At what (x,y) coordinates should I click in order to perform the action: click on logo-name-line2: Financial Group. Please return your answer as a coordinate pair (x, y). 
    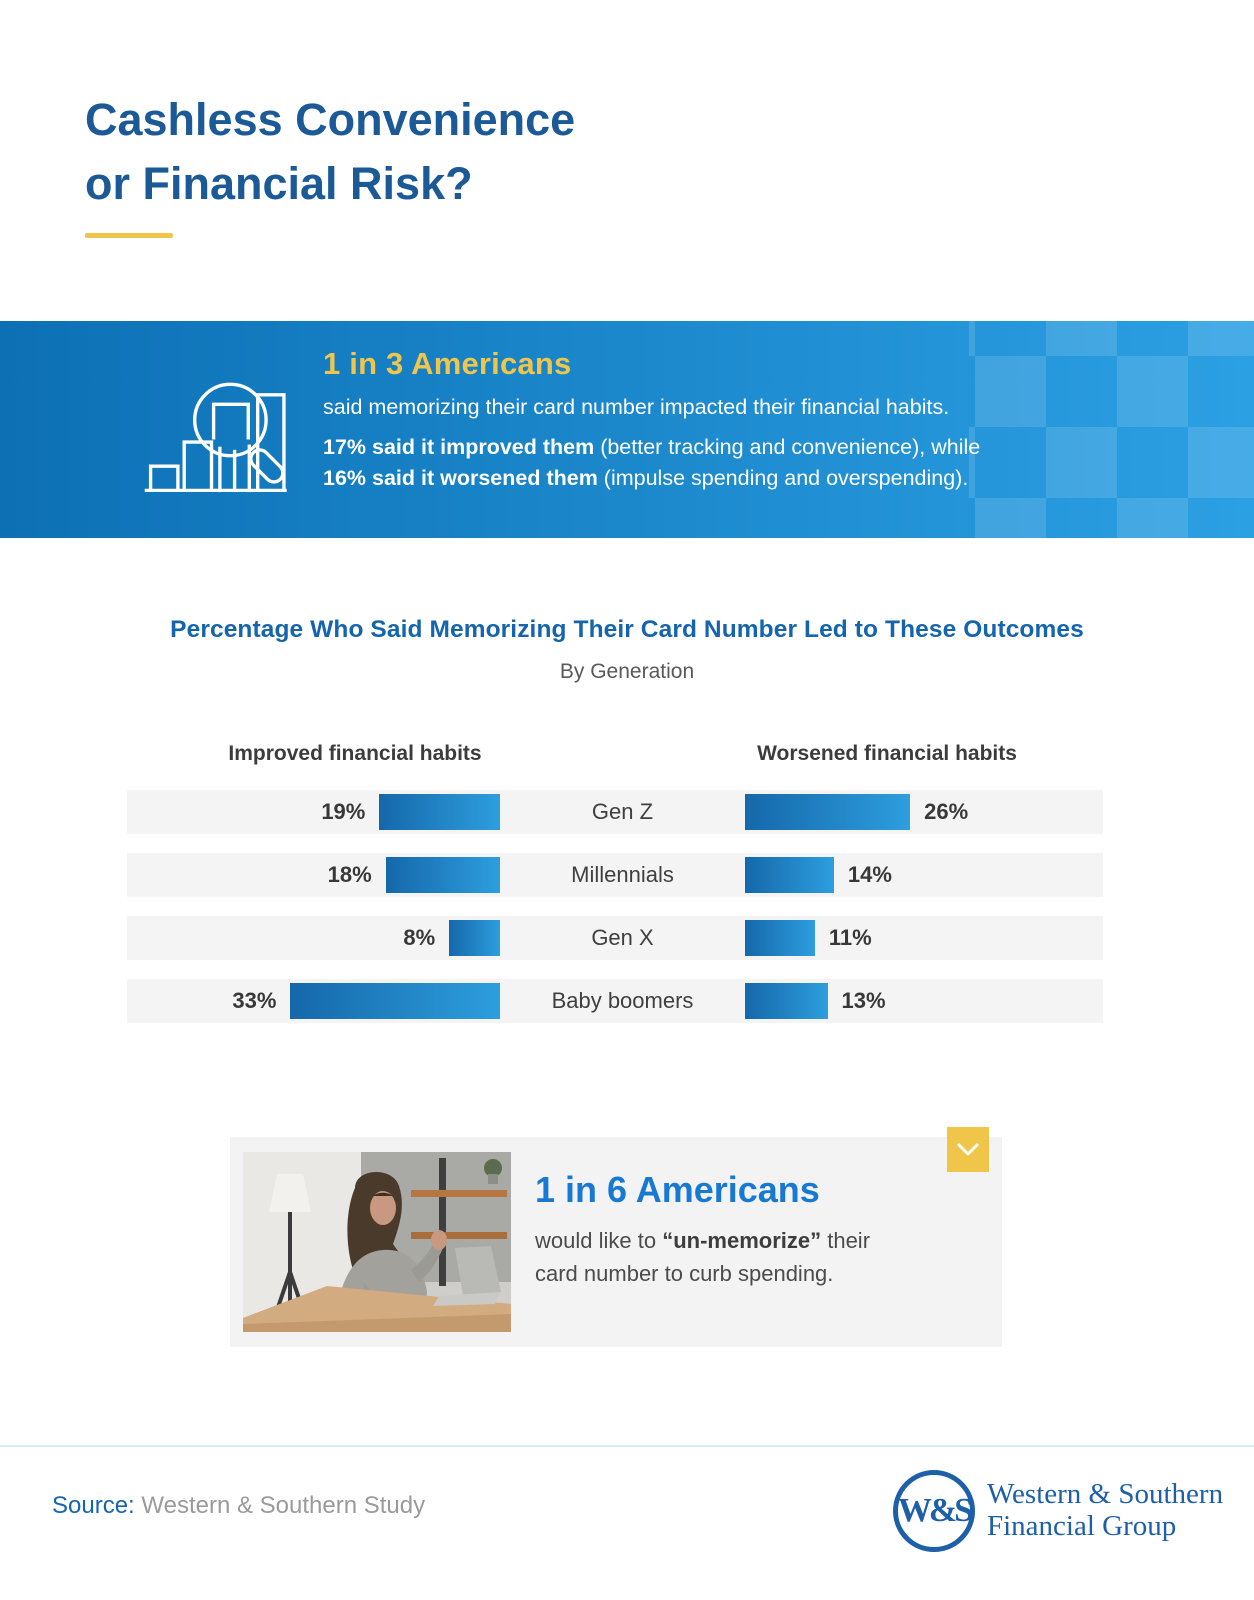
    Looking at the image, I should click on (1082, 1526).